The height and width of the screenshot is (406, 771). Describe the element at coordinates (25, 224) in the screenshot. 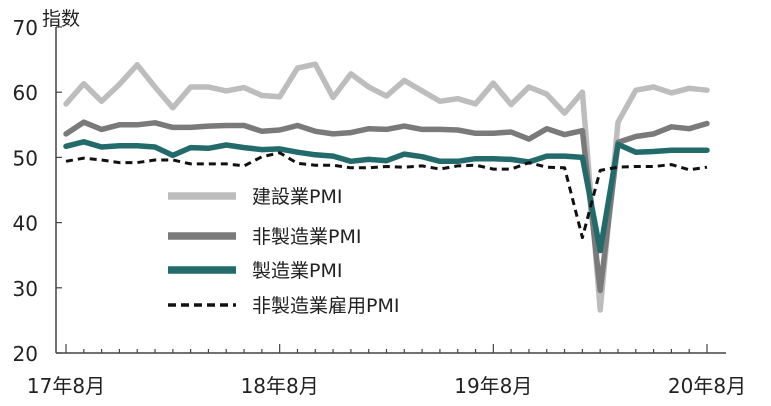

I see `y-tick-label: 40` at that location.